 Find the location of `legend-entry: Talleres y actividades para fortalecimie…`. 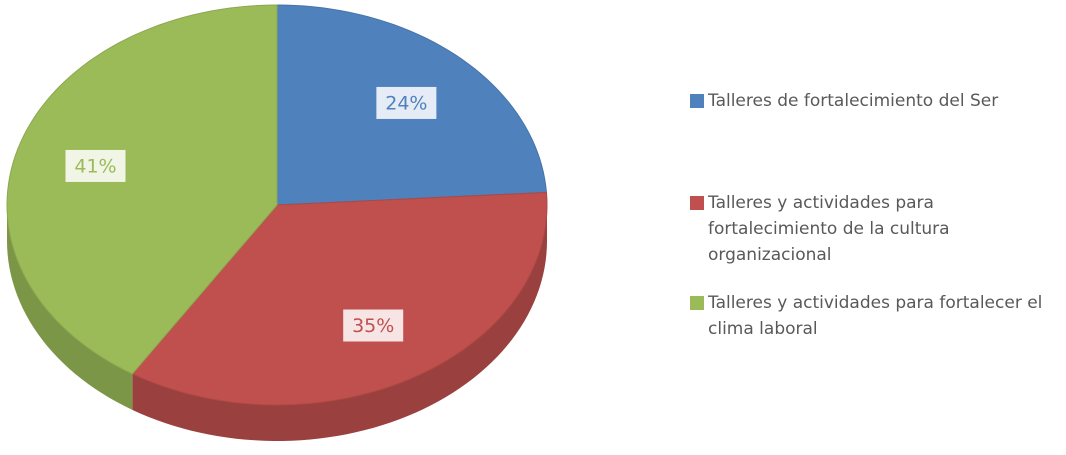

legend-entry: Talleres y actividades para fortalecimie… is located at coordinates (870, 229).